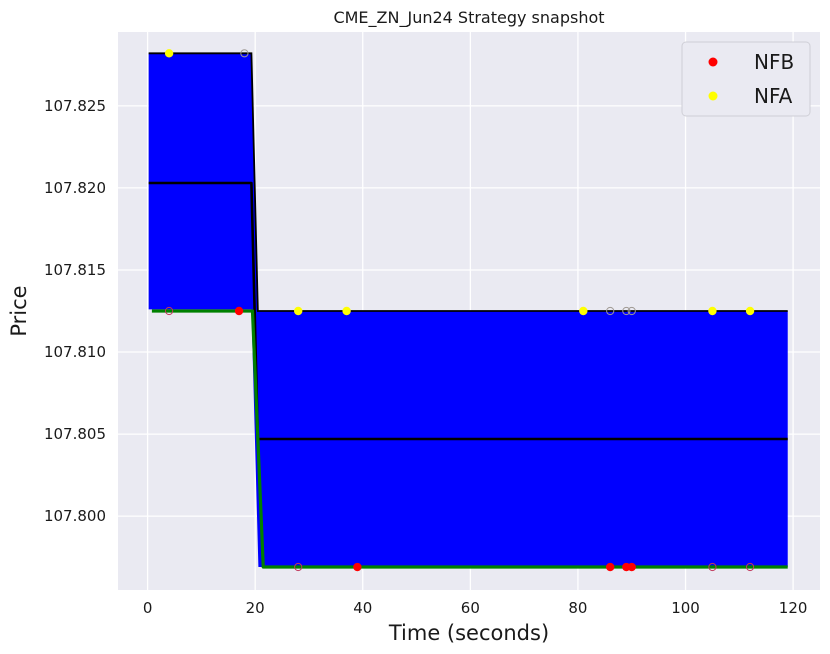 Image resolution: width=830 pixels, height=654 pixels. What do you see at coordinates (75, 516) in the screenshot?
I see `y-tick-label-0: 107.800` at bounding box center [75, 516].